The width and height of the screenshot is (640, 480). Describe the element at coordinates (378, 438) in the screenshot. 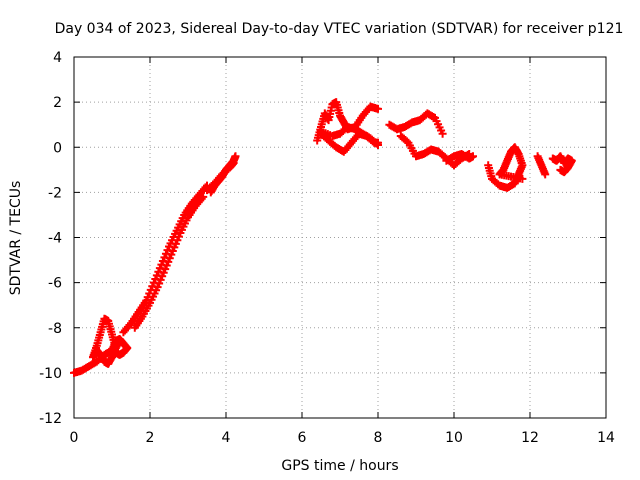

I see `x-tick-label: 8` at that location.